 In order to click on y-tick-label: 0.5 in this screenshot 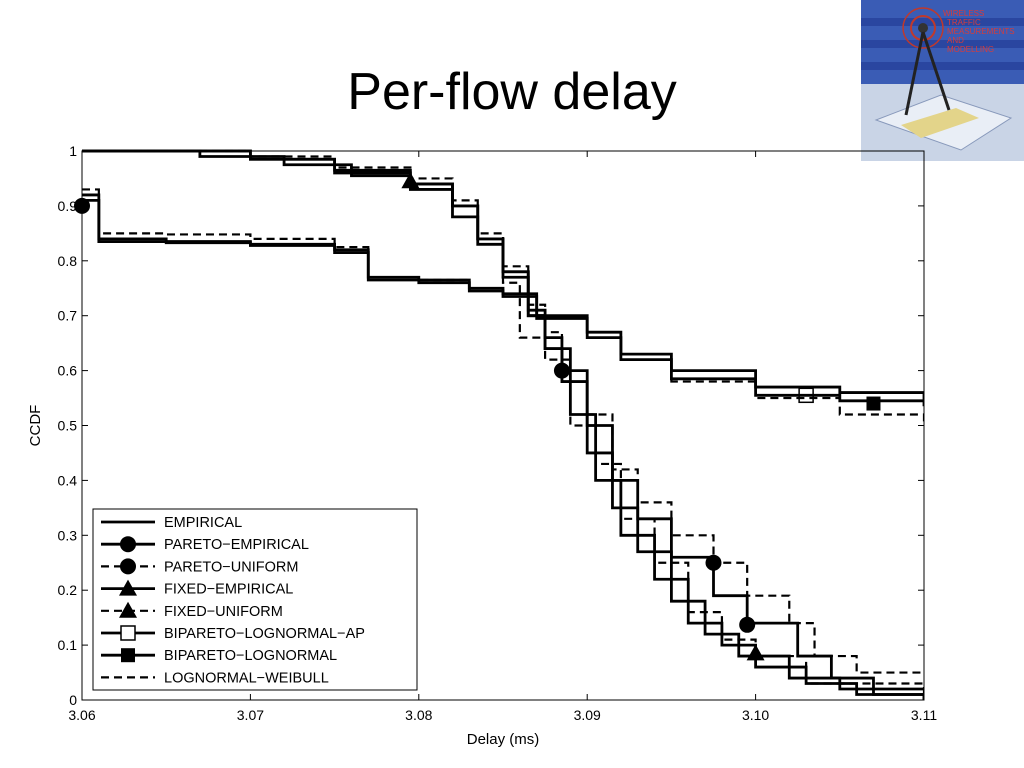, I will do `click(68, 426)`.